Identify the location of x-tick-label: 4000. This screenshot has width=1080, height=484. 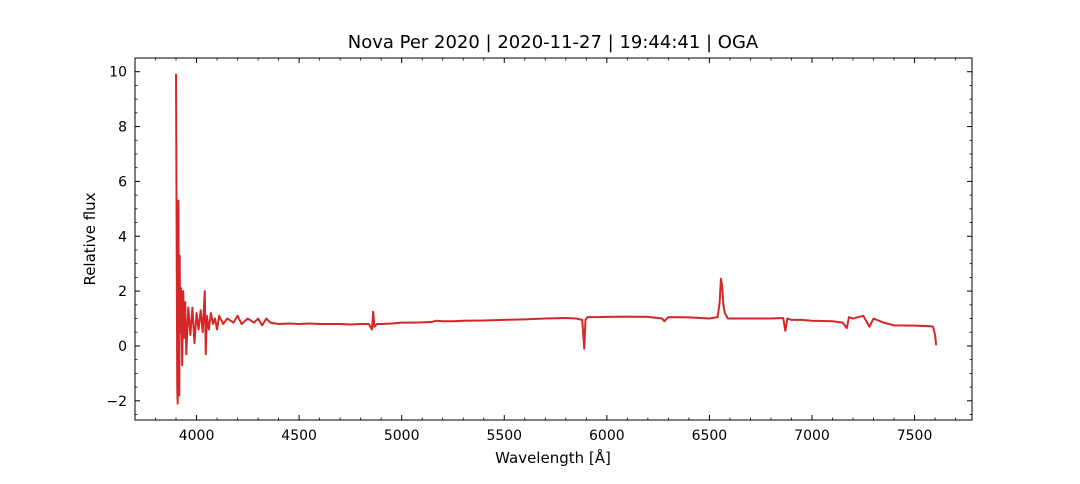
(197, 436).